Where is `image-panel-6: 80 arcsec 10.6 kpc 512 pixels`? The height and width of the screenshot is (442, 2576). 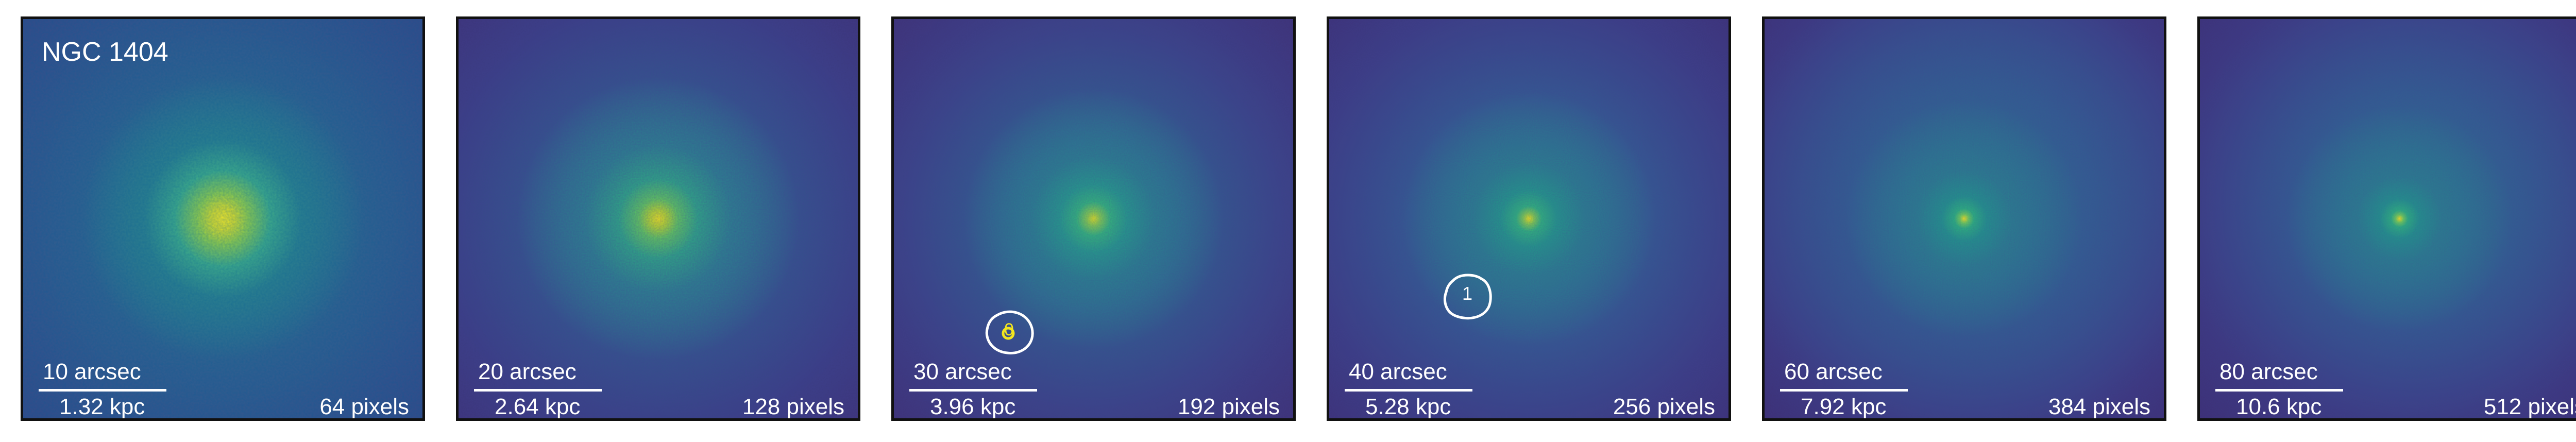 image-panel-6: 80 arcsec 10.6 kpc 512 pixels is located at coordinates (2386, 218).